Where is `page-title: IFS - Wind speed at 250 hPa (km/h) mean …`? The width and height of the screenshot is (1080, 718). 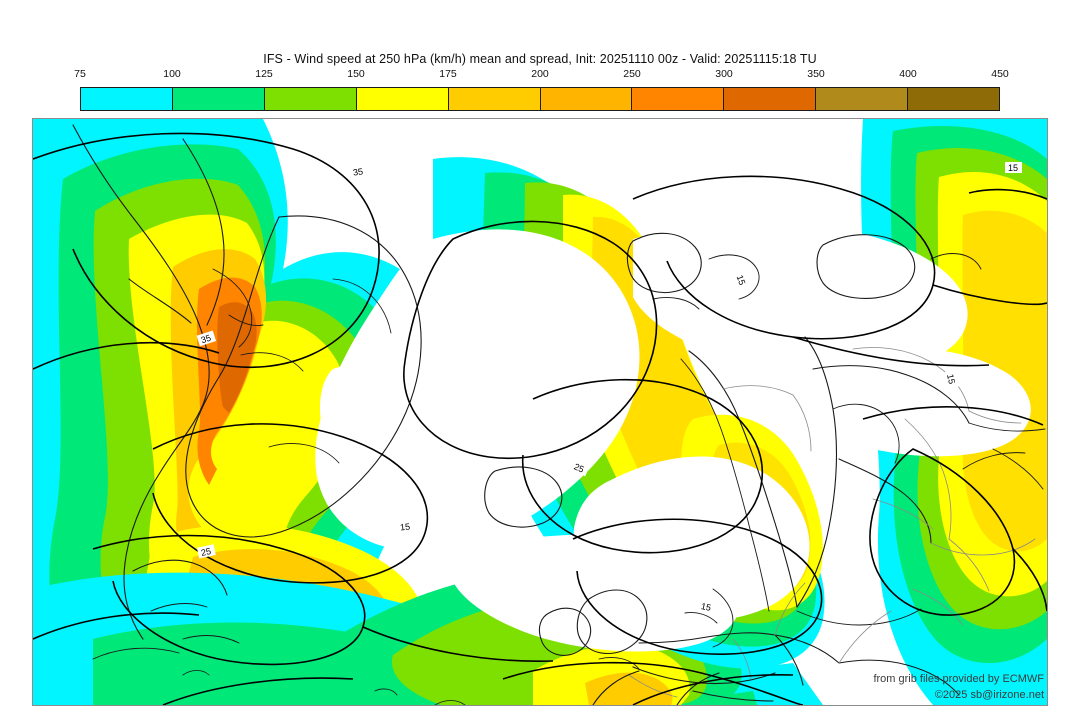 page-title: IFS - Wind speed at 250 hPa (km/h) mean … is located at coordinates (540, 59).